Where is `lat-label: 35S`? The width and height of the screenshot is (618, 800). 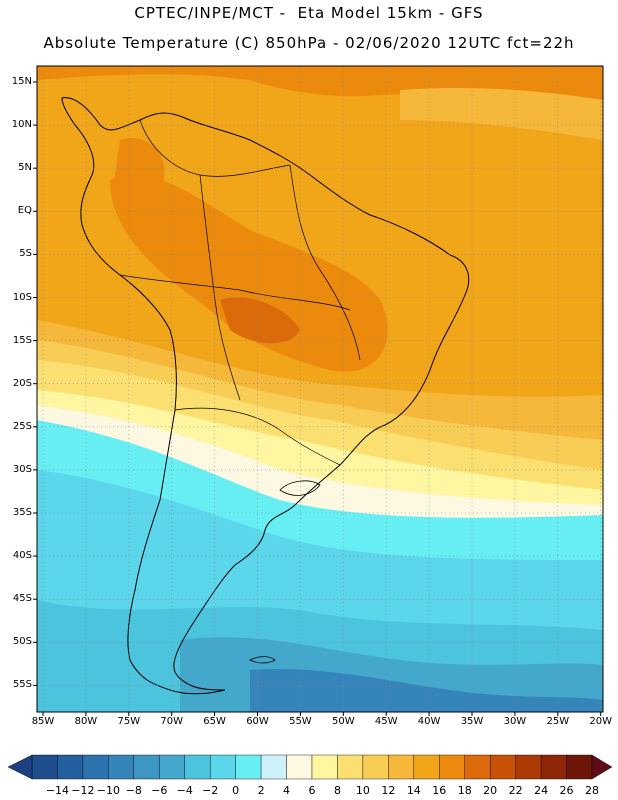 lat-label: 35S is located at coordinates (22, 512).